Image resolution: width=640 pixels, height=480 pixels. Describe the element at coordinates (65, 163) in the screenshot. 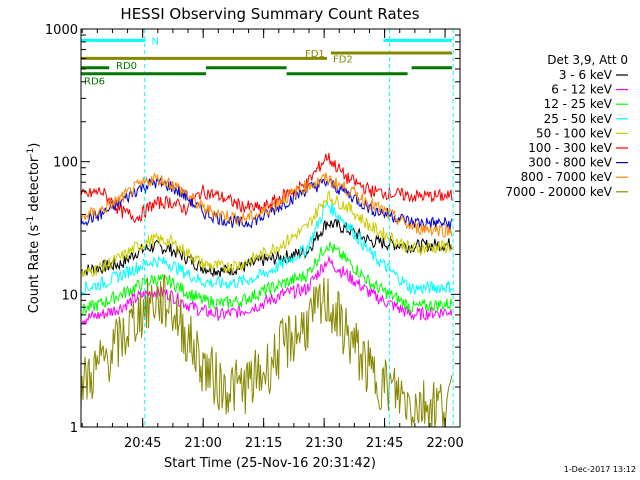

I see `y-tick-label: 100` at that location.